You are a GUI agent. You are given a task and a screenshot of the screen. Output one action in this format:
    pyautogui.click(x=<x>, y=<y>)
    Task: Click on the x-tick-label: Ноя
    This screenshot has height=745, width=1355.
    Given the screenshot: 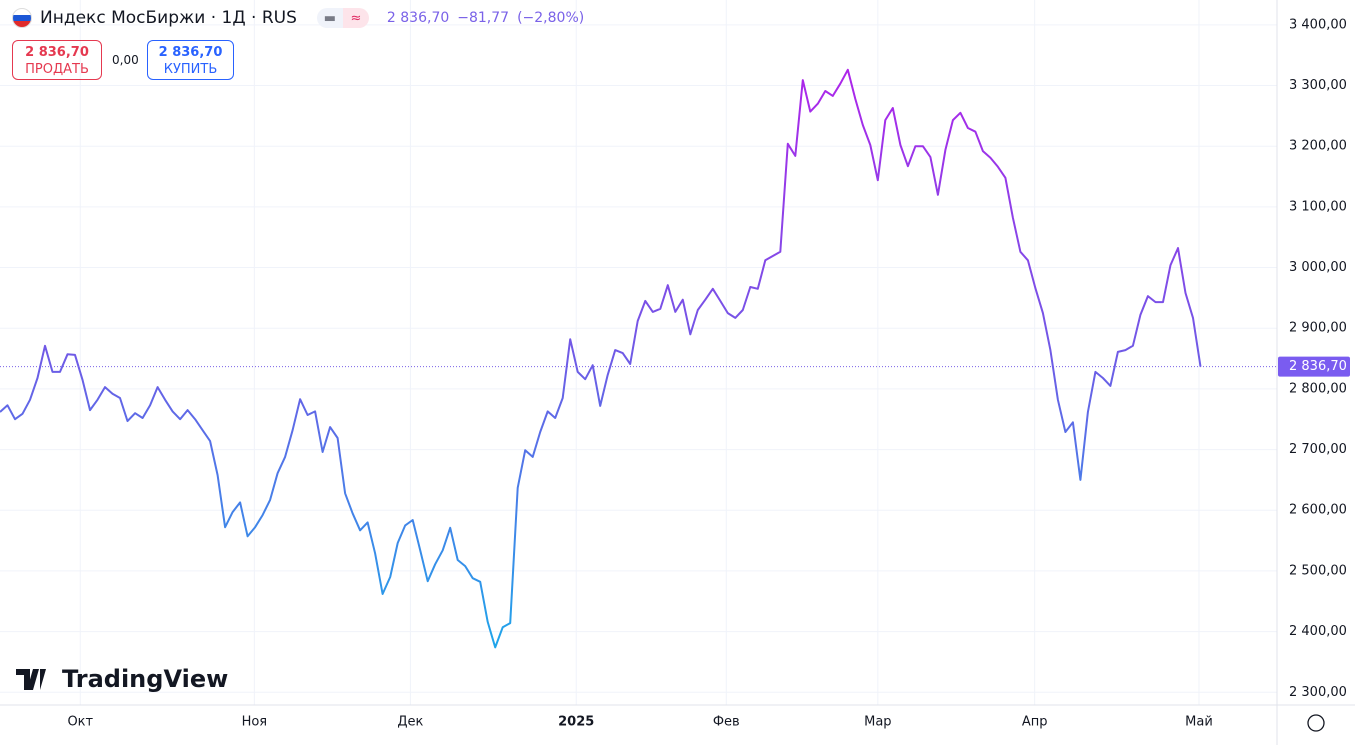 What is the action you would take?
    pyautogui.click(x=255, y=722)
    